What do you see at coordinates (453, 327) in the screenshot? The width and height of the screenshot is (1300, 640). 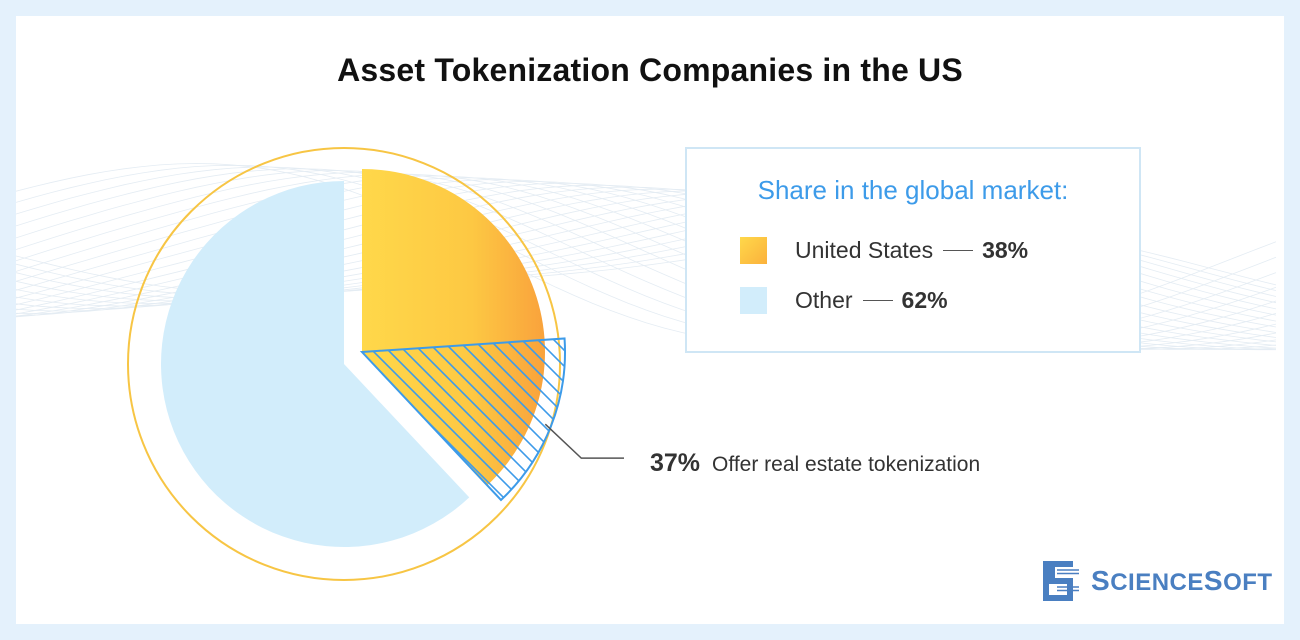 I see `pie-slice-united-states` at bounding box center [453, 327].